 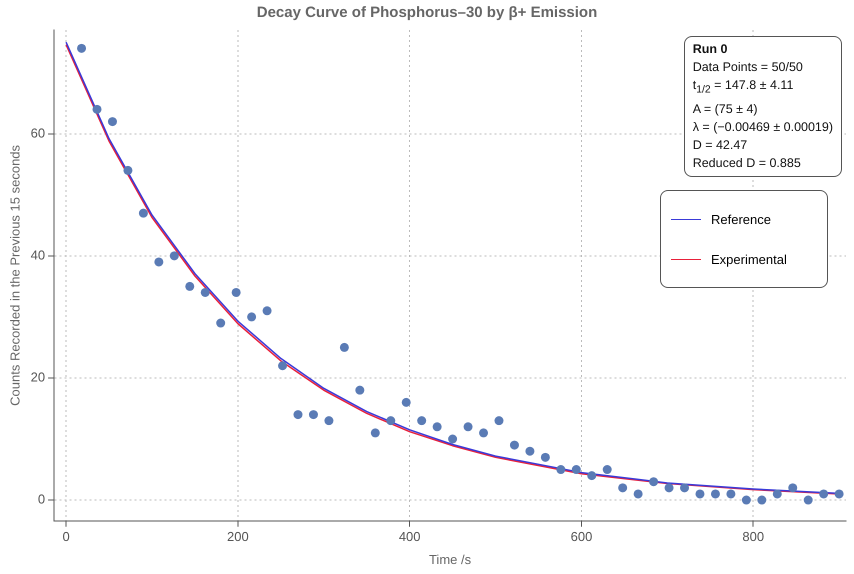 What do you see at coordinates (38, 254) in the screenshot?
I see `y-tick-label: 40` at bounding box center [38, 254].